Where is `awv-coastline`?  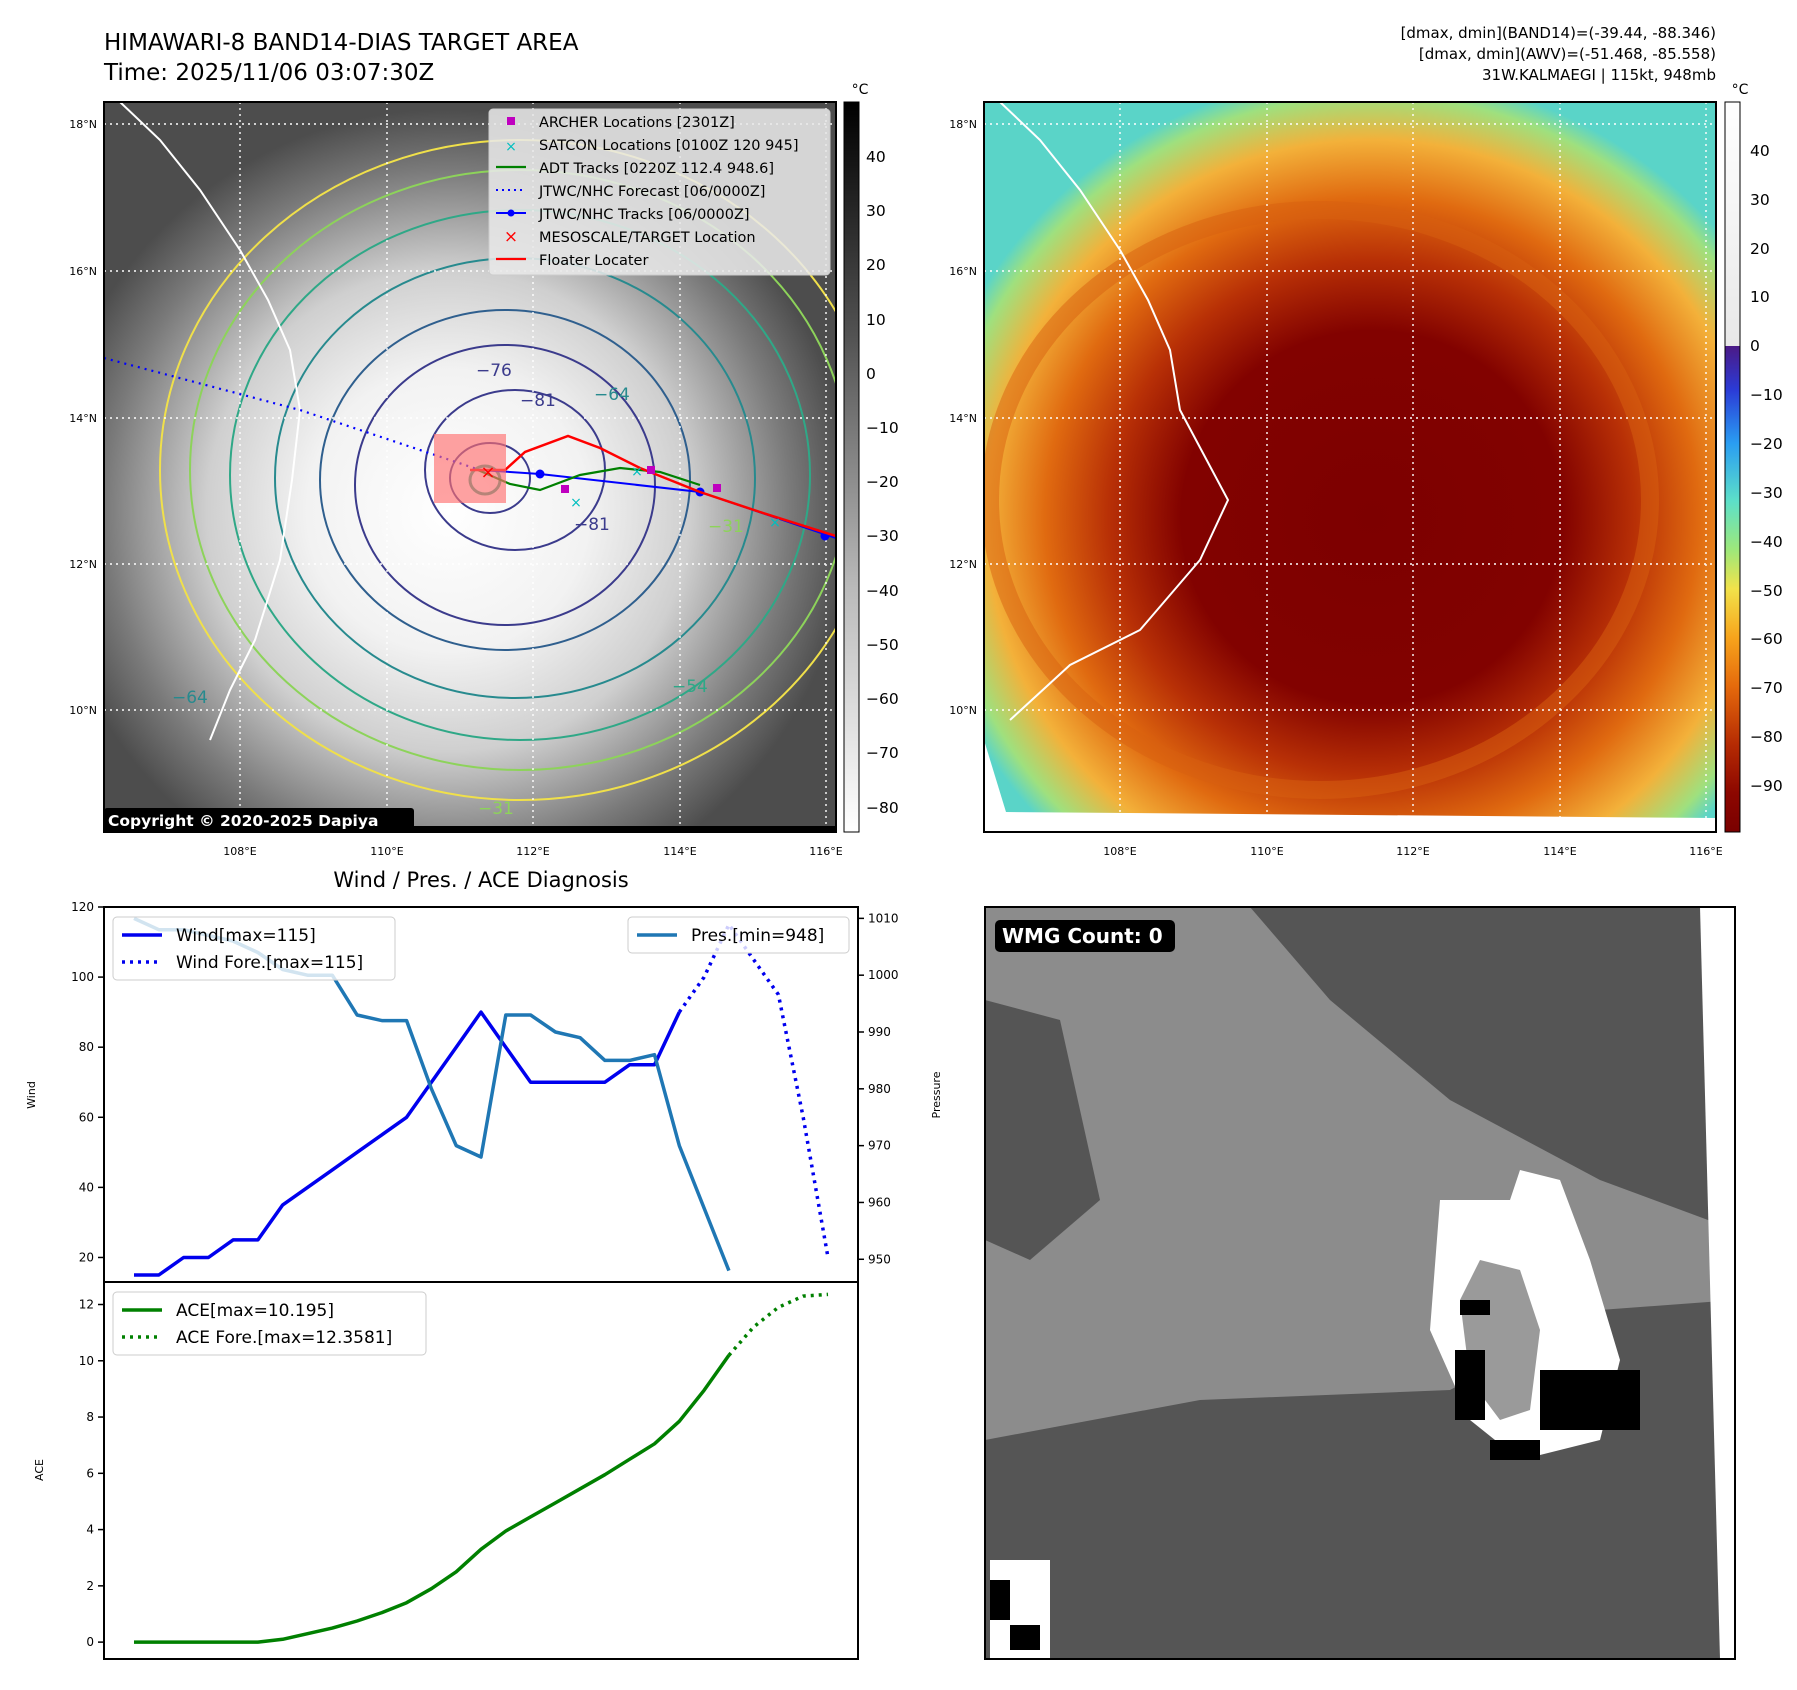
awv-coastline is located at coordinates (1114, 411).